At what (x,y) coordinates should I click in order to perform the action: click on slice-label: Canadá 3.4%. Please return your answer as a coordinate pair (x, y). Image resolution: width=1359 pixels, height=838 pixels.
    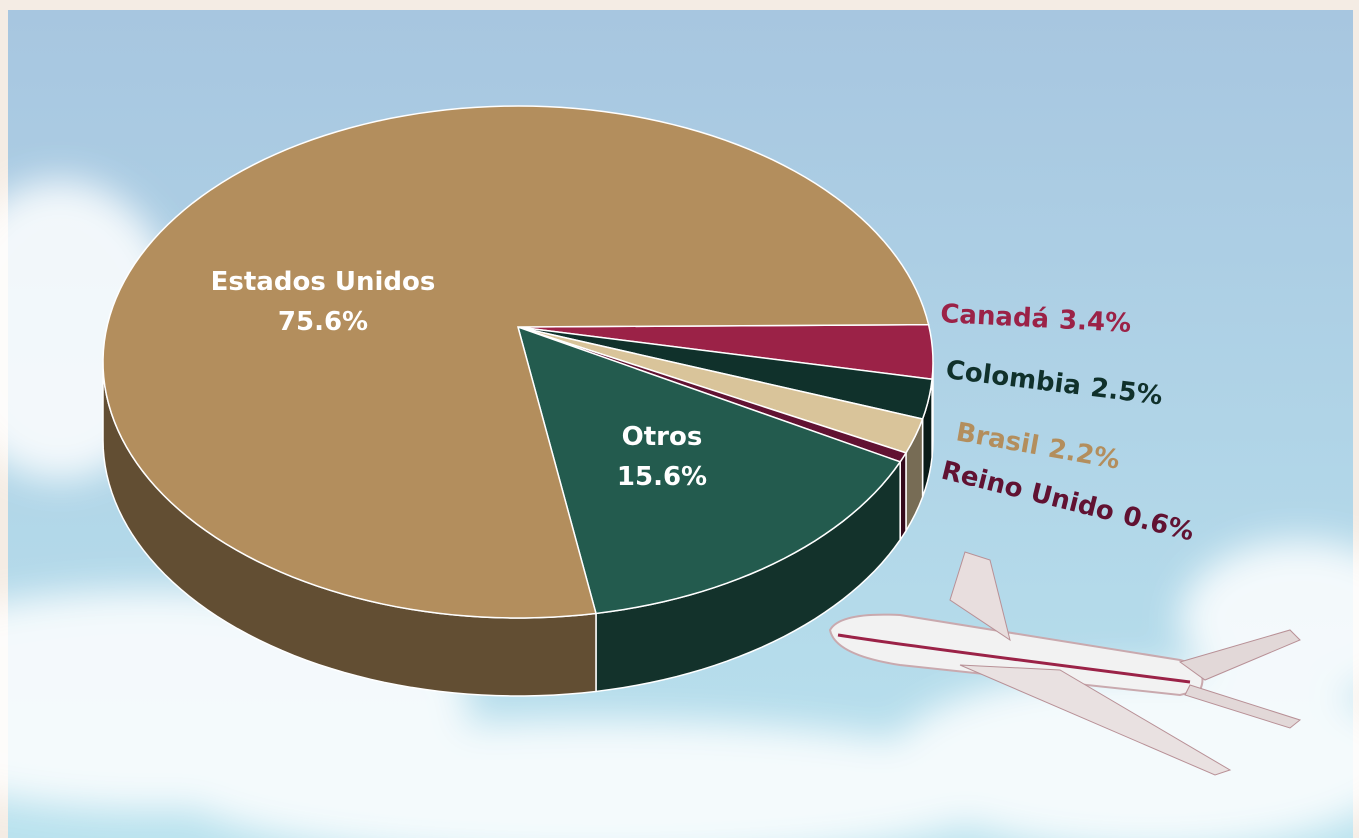
    Looking at the image, I should click on (1036, 319).